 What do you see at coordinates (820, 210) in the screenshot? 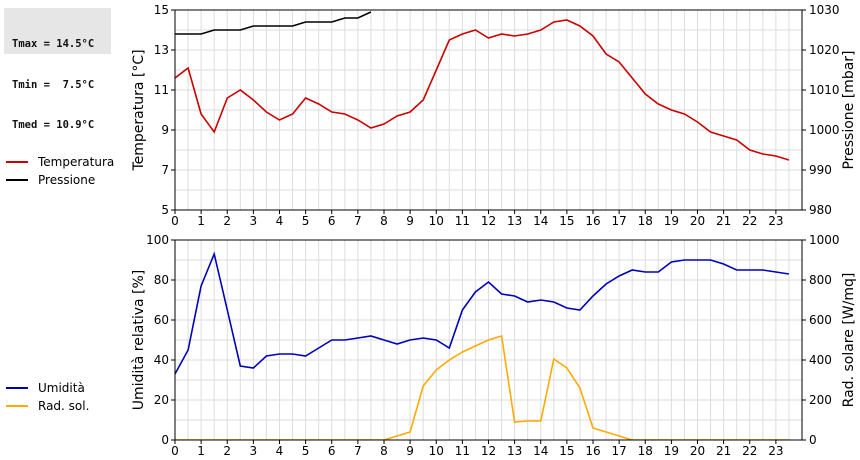
I see `y2-tick-label: 980` at bounding box center [820, 210].